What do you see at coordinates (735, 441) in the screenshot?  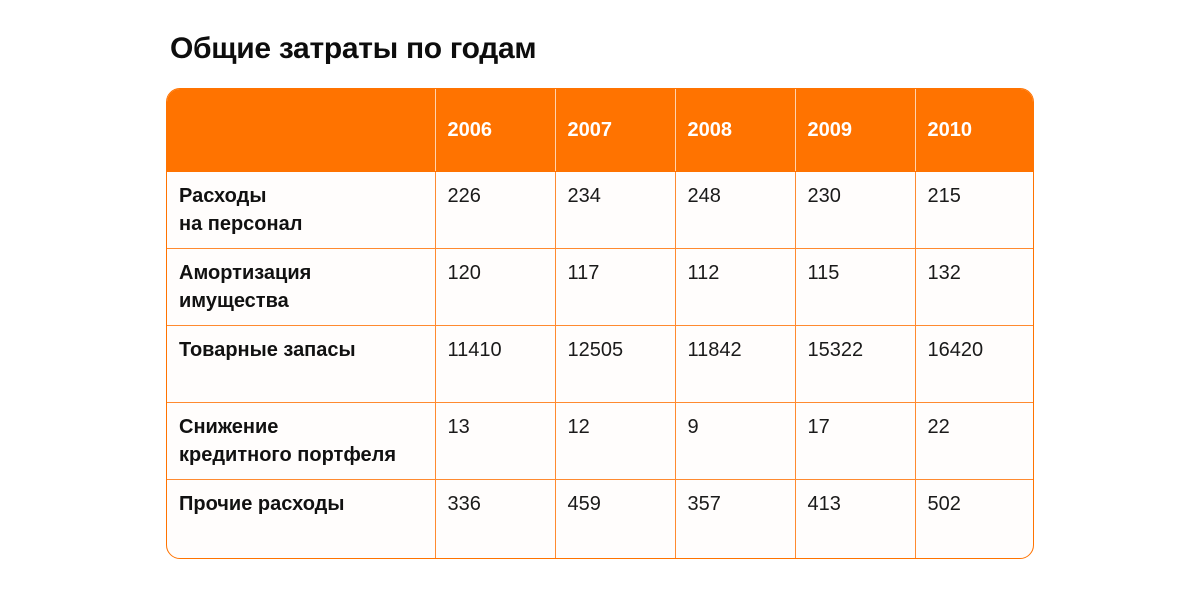 I see `table-cell: 9` at bounding box center [735, 441].